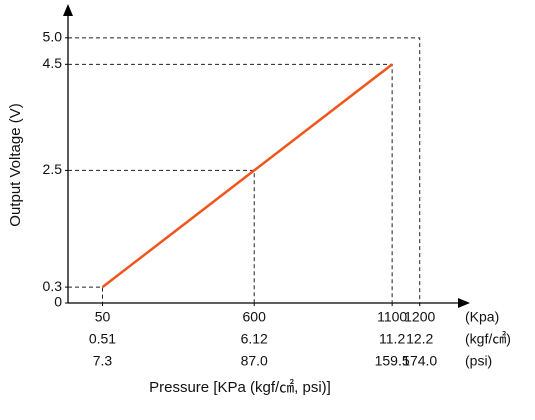 Image resolution: width=535 pixels, height=420 pixels. Describe the element at coordinates (419, 317) in the screenshot. I see `x-tick-label: 1200` at that location.